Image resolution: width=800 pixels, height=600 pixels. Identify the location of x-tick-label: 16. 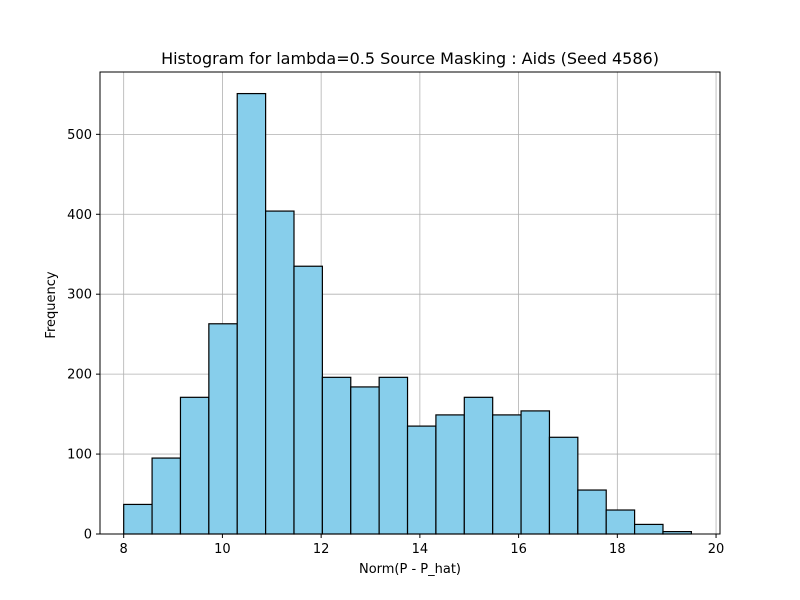
(518, 549).